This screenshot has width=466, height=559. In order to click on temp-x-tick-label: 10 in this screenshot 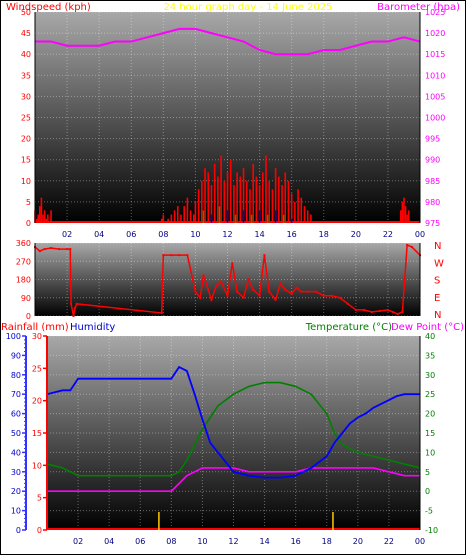, I will do `click(202, 541)`.